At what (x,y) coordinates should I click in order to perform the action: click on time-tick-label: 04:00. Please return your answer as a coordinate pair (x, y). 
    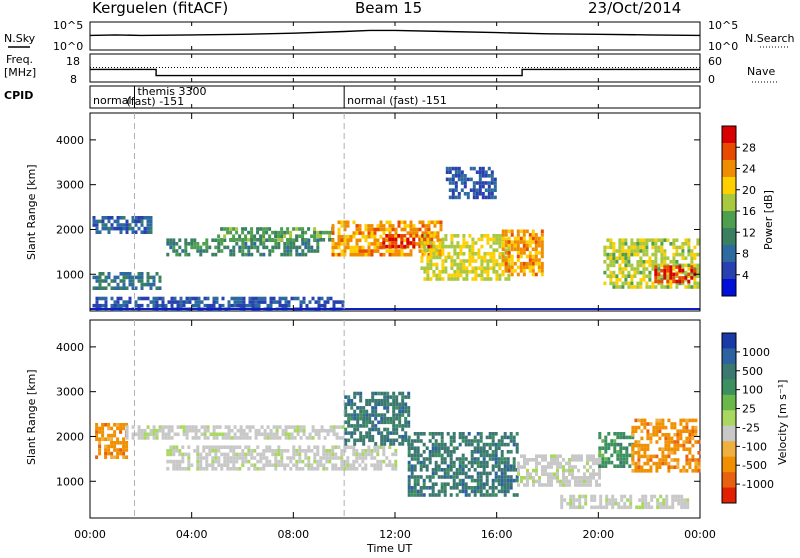
    Looking at the image, I should click on (192, 534).